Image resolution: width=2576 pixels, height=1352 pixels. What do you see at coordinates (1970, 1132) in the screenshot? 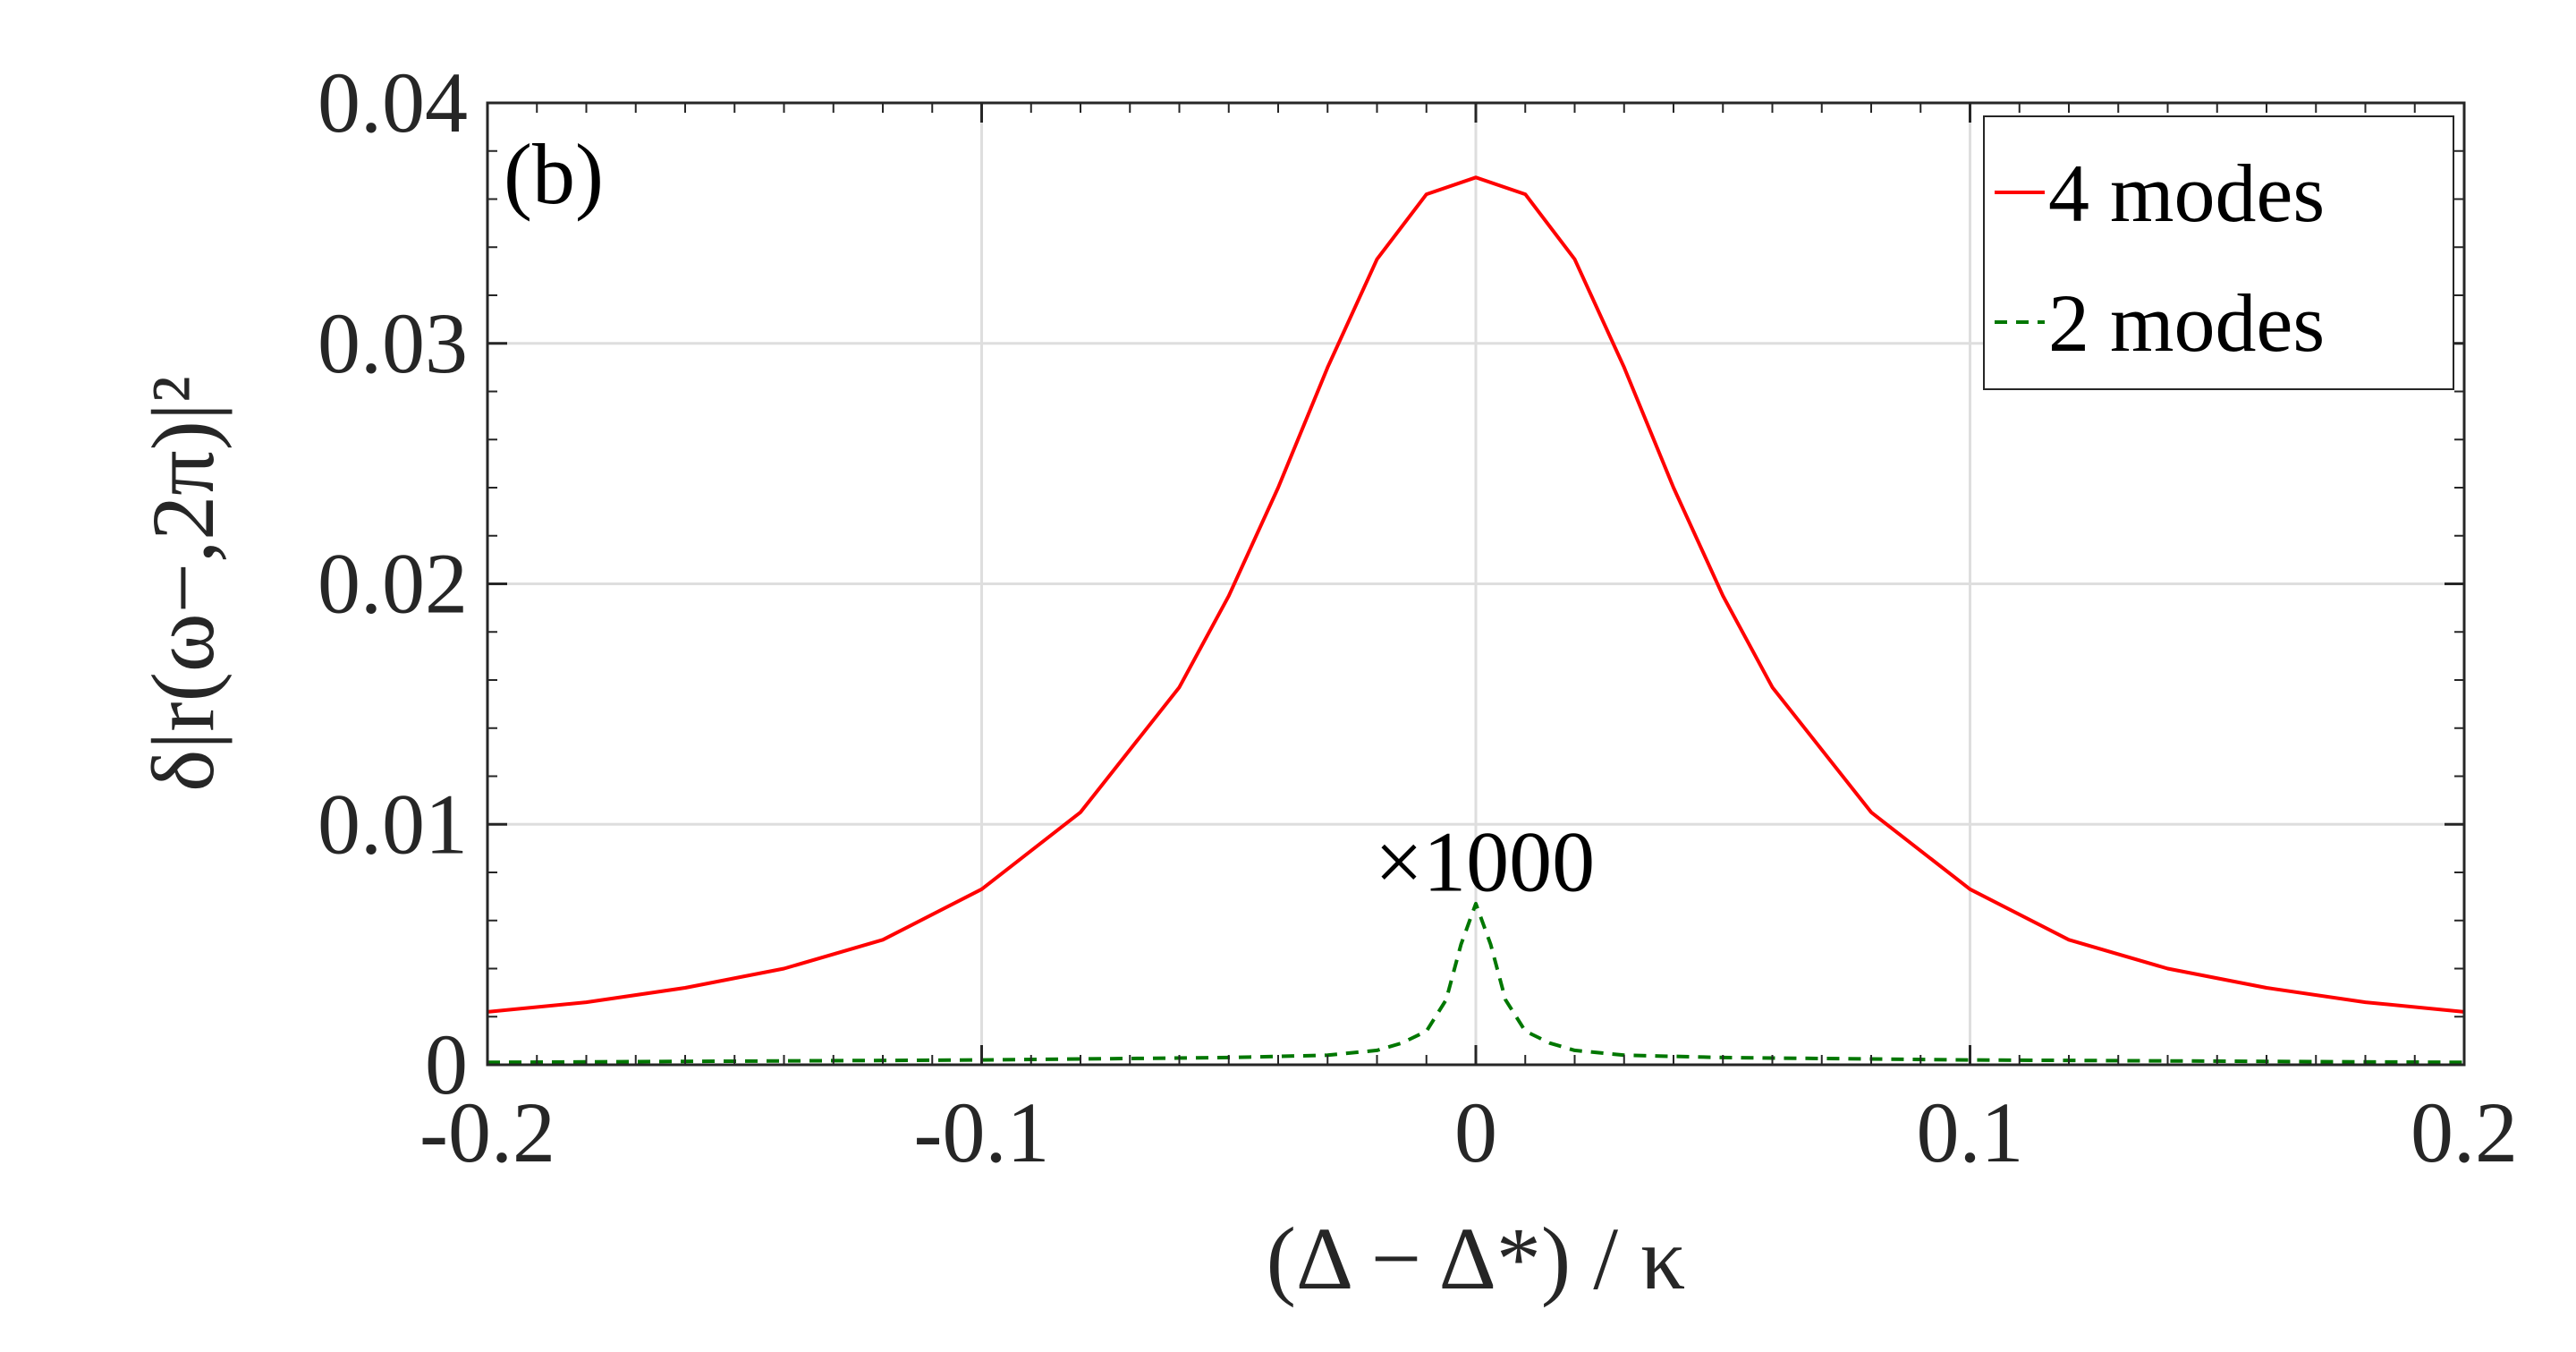
I see `x-tick-label: 0.1` at bounding box center [1970, 1132].